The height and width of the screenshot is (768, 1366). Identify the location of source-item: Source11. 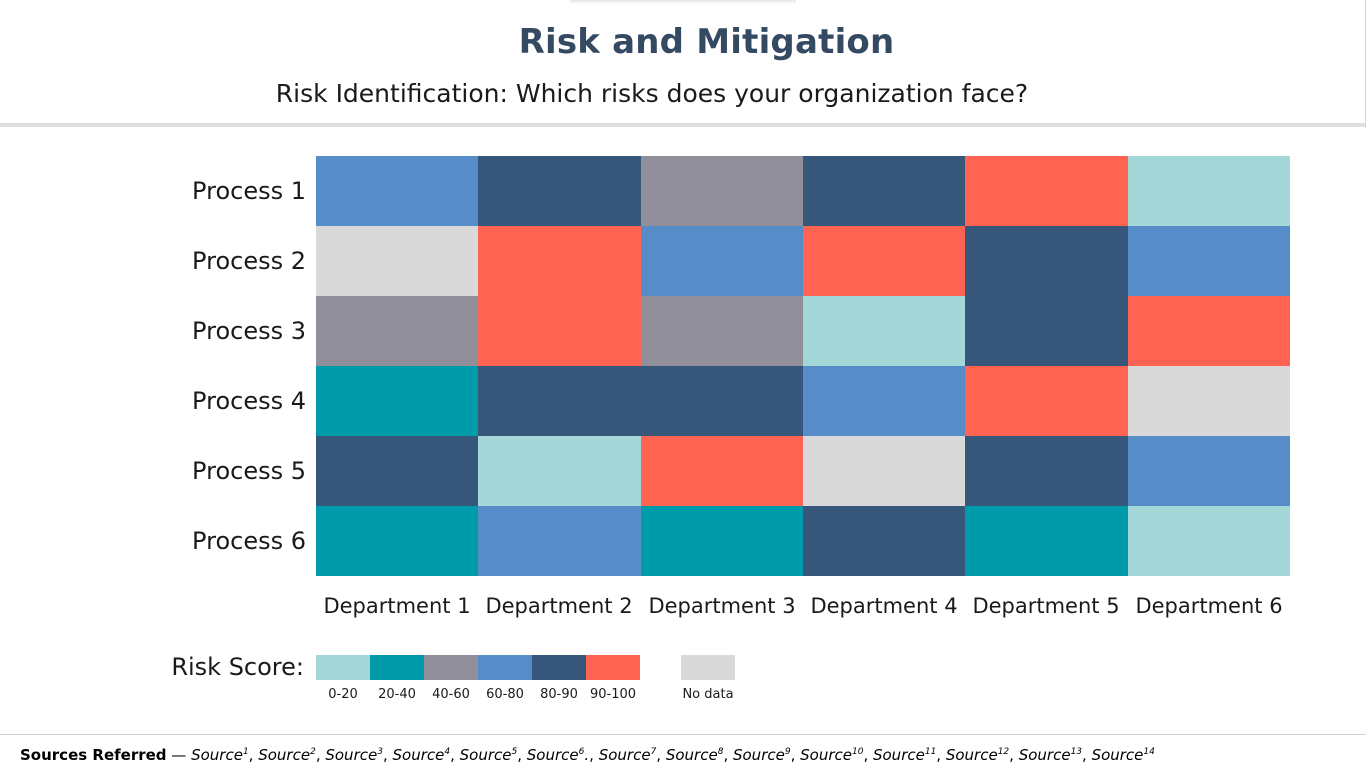
(904, 755).